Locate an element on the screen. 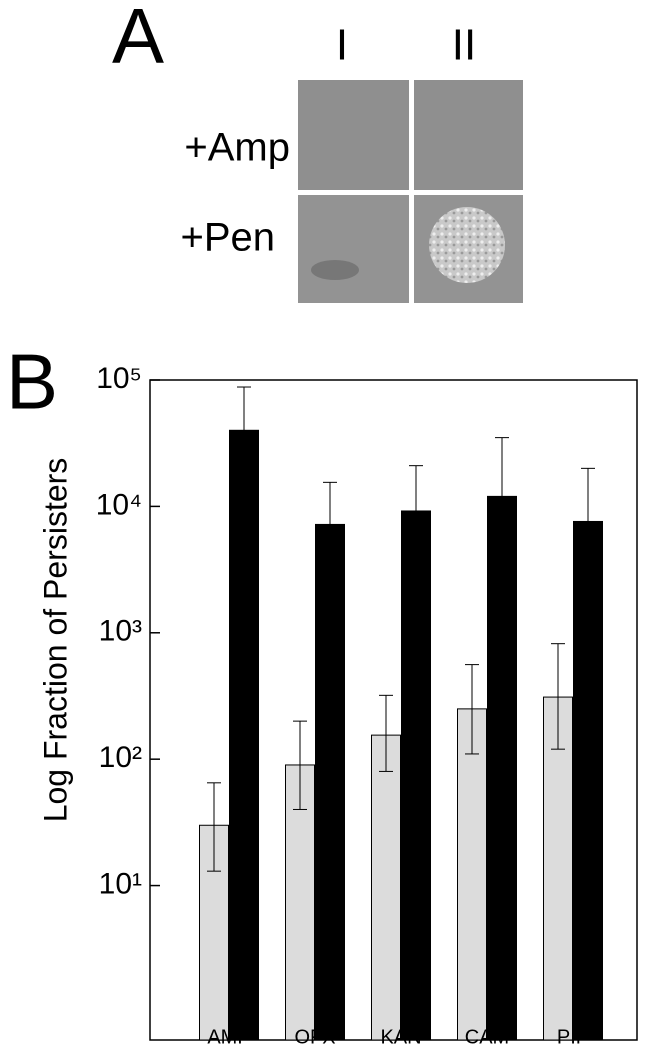 The width and height of the screenshot is (650, 1060). y-tick-label: 10² is located at coordinates (120, 757).